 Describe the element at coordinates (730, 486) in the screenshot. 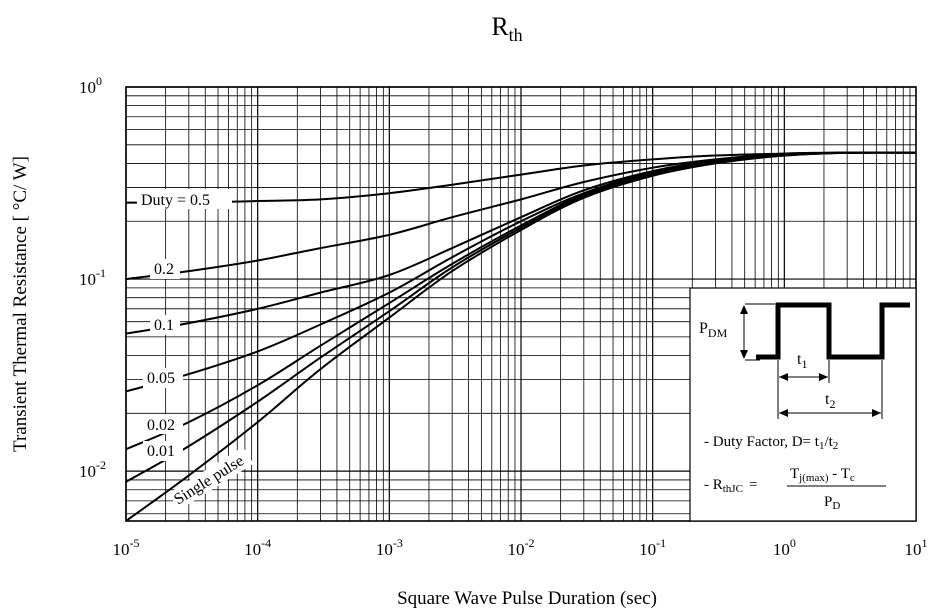

I see `rthjc-label: - RthJC =` at that location.